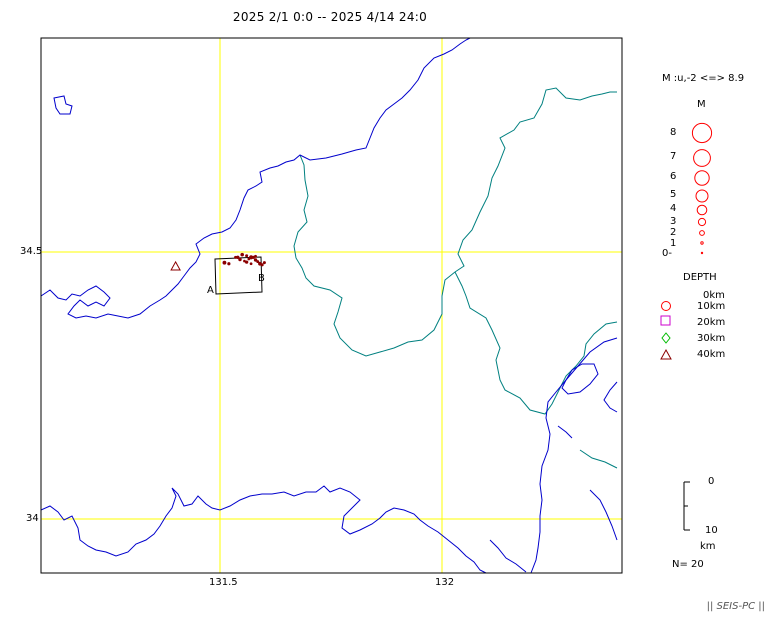 The width and height of the screenshot is (783, 618). I want to click on software-footer: || SEIS-PC ||, so click(735, 606).